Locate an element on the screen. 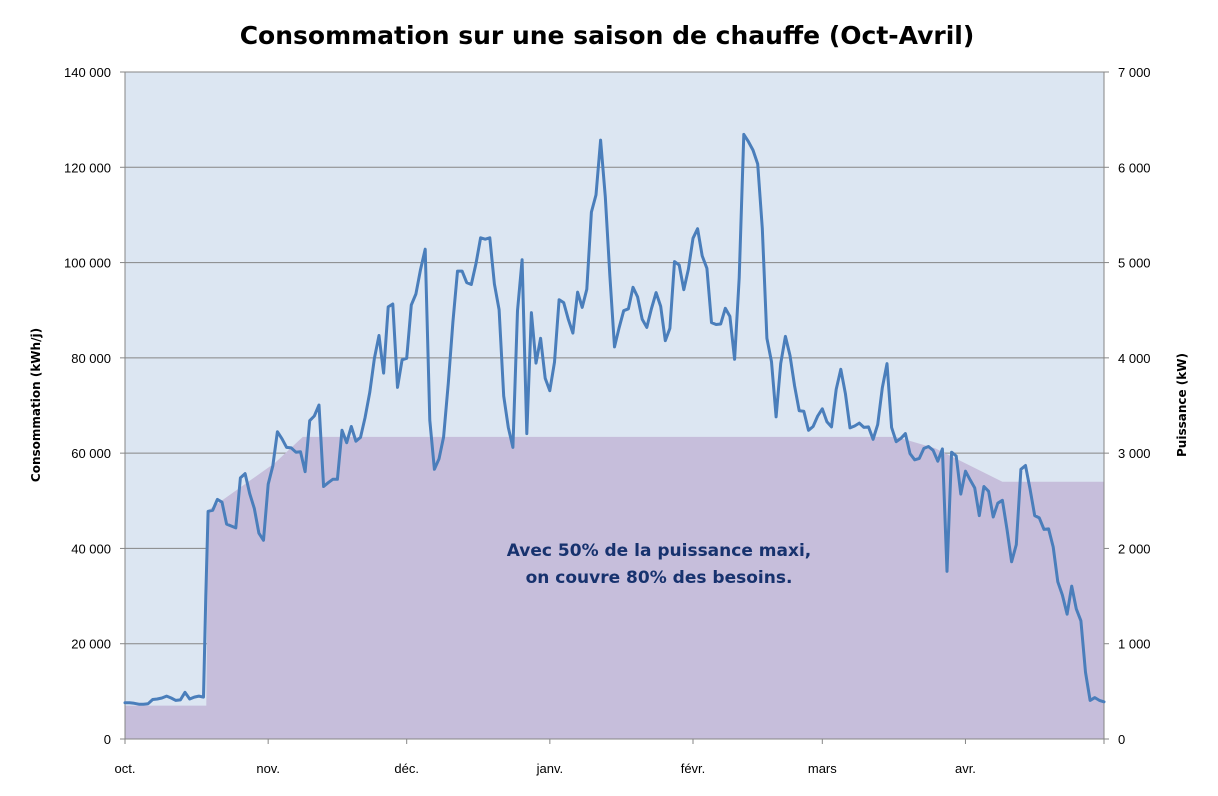  y-tick-label: 0 is located at coordinates (107, 739).